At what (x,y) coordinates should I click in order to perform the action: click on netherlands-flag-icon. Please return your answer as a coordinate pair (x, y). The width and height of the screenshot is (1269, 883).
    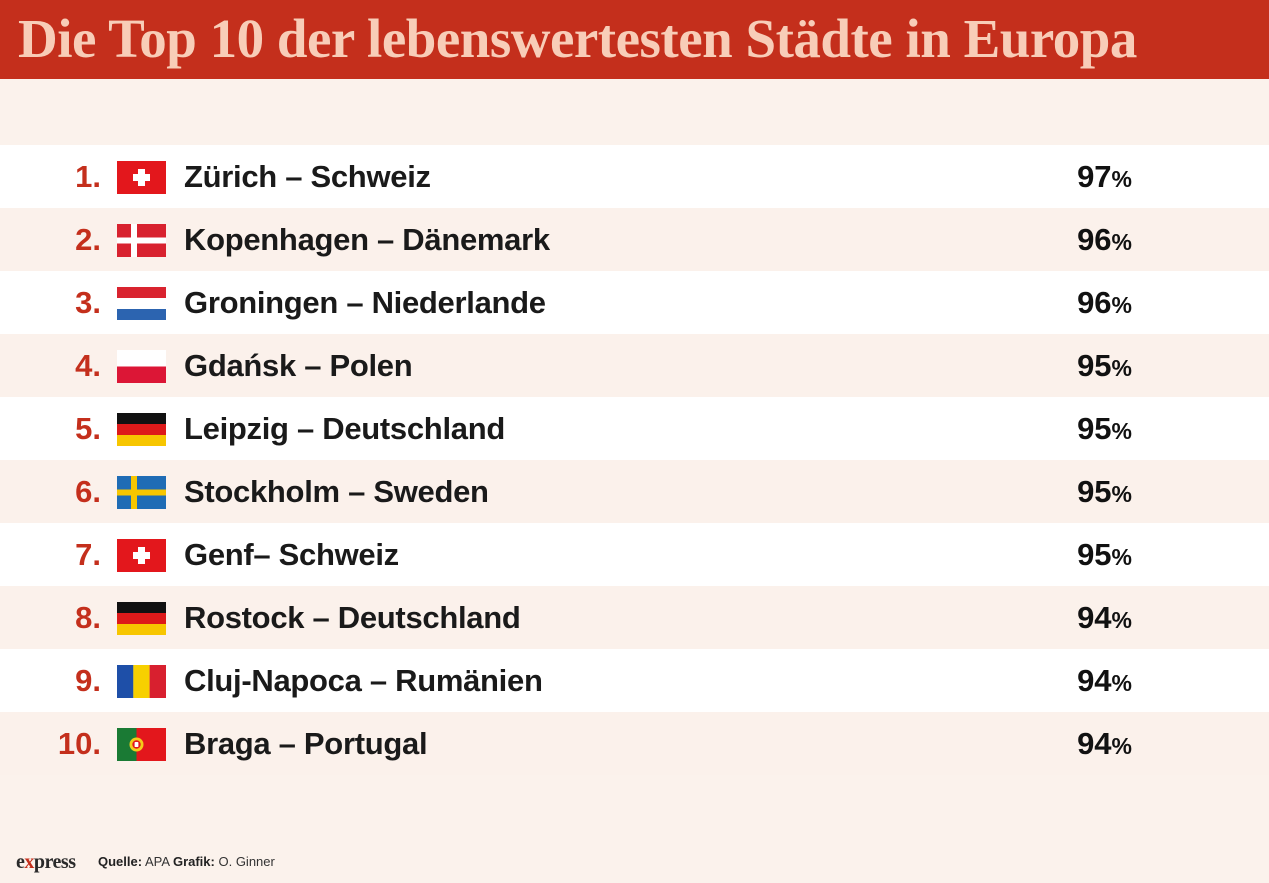
    Looking at the image, I should click on (141, 303).